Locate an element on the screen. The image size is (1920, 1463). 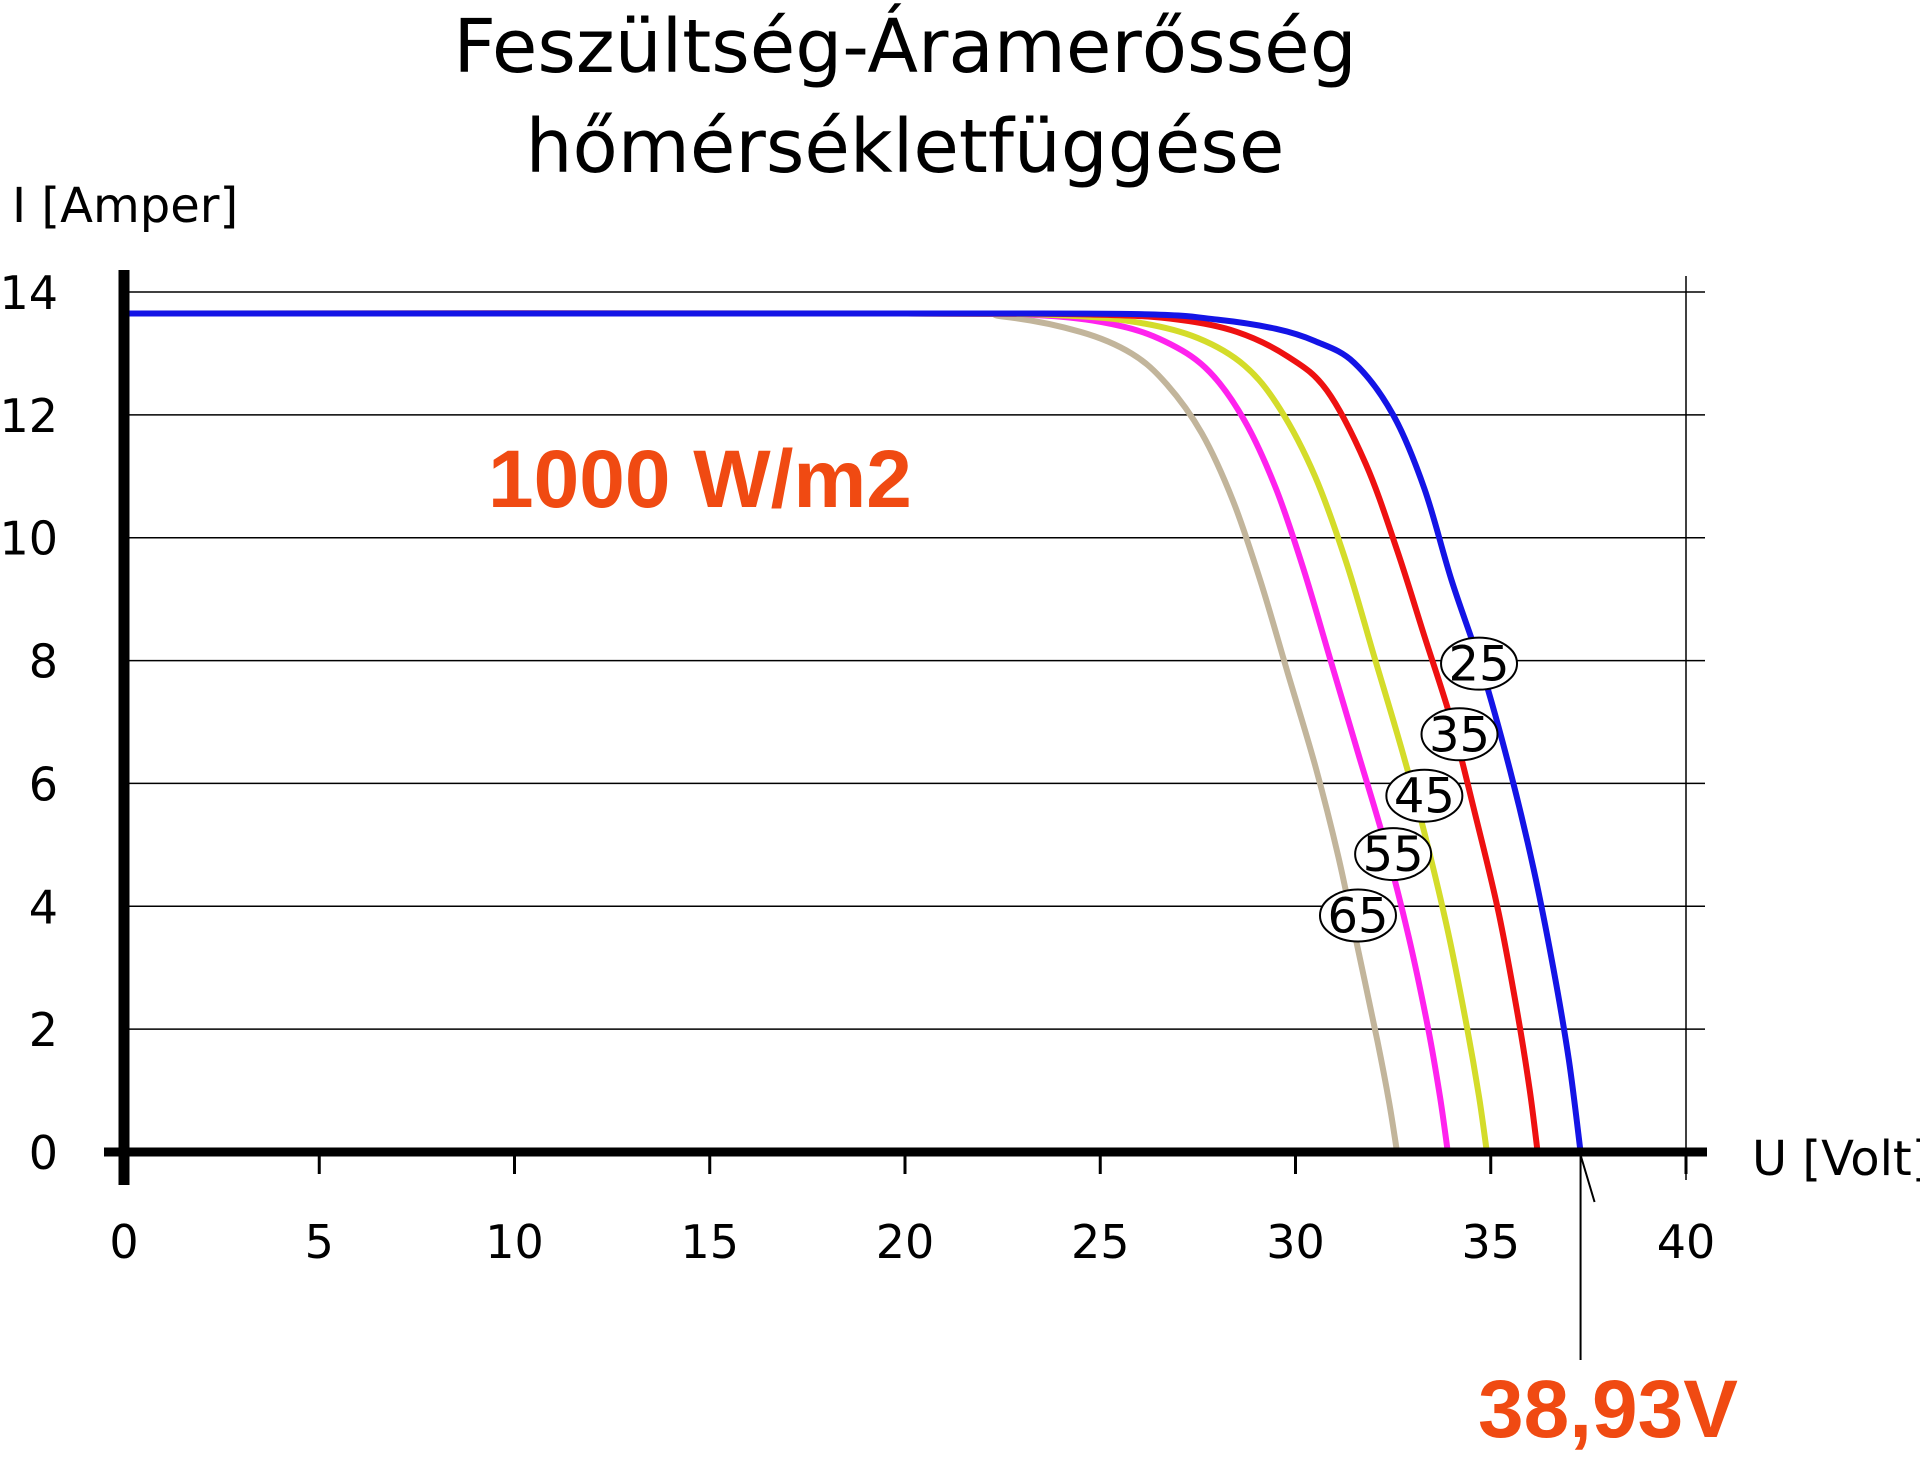
y-axis-label: I [Amper] is located at coordinates (125, 206).